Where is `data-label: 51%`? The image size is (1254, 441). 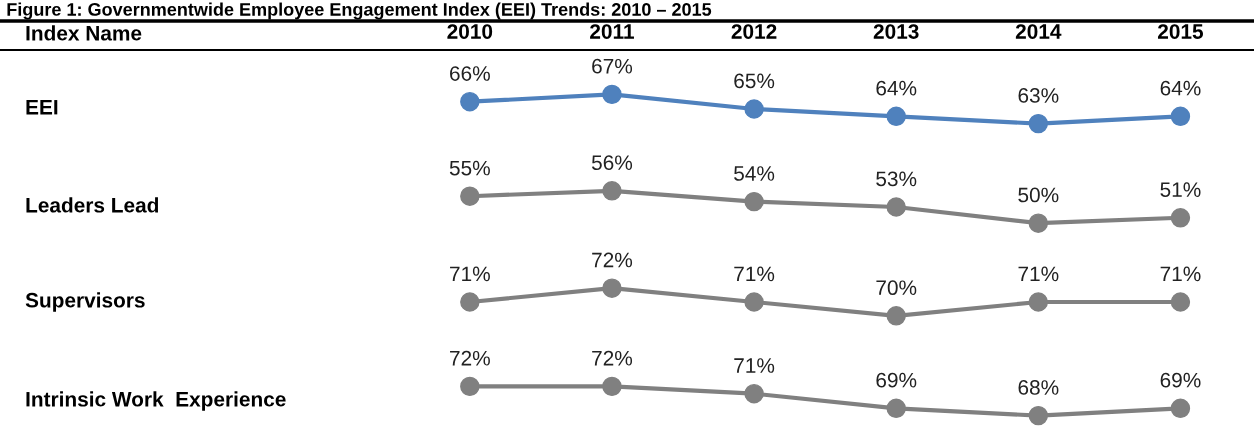
data-label: 51% is located at coordinates (1180, 189).